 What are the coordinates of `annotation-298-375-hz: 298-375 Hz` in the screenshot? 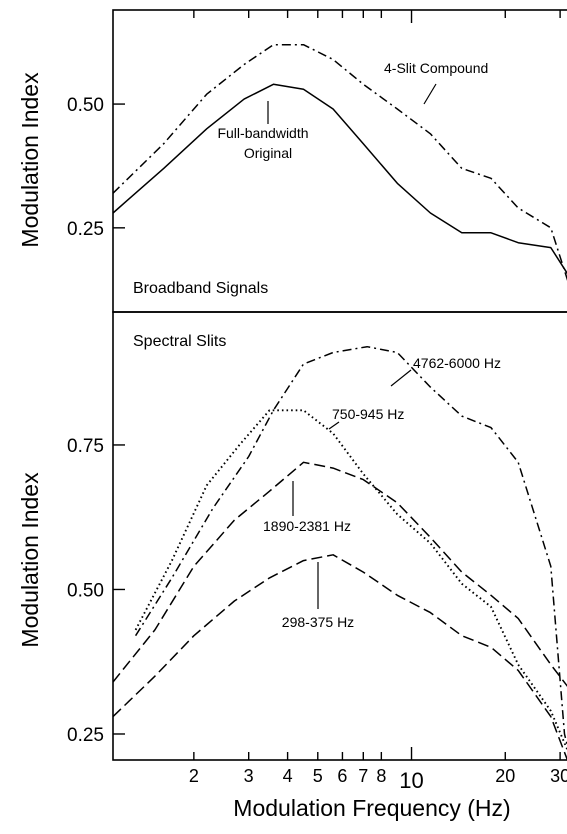 It's located at (318, 622).